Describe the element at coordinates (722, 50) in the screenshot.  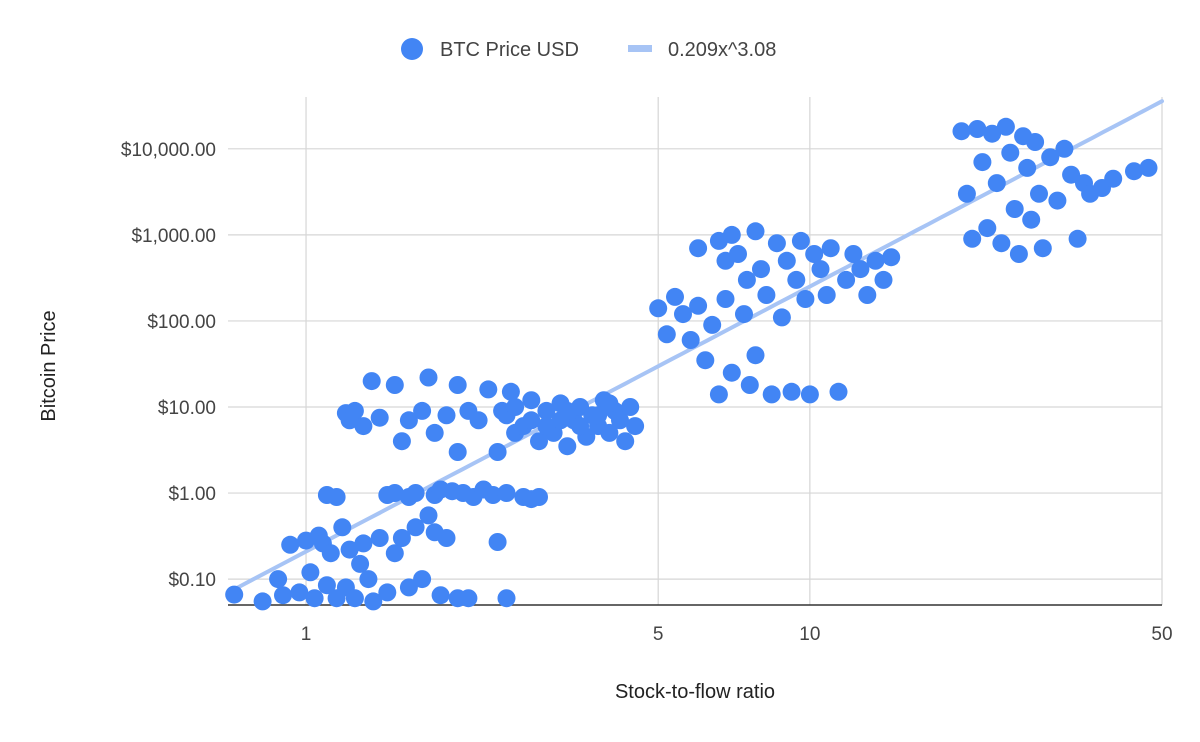
I see `legend-label-trendline: 0.209x^3.08` at that location.